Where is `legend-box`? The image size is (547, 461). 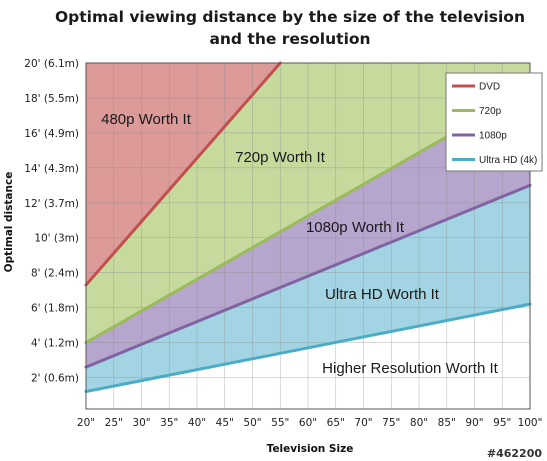
legend-box is located at coordinates (494, 122).